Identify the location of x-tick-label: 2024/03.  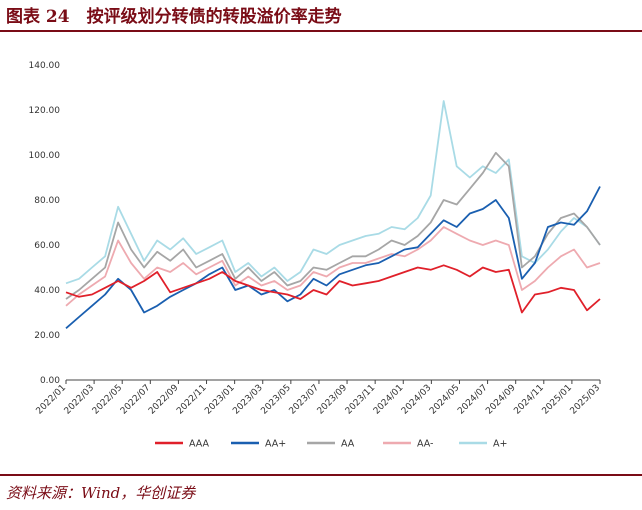
(417, 400).